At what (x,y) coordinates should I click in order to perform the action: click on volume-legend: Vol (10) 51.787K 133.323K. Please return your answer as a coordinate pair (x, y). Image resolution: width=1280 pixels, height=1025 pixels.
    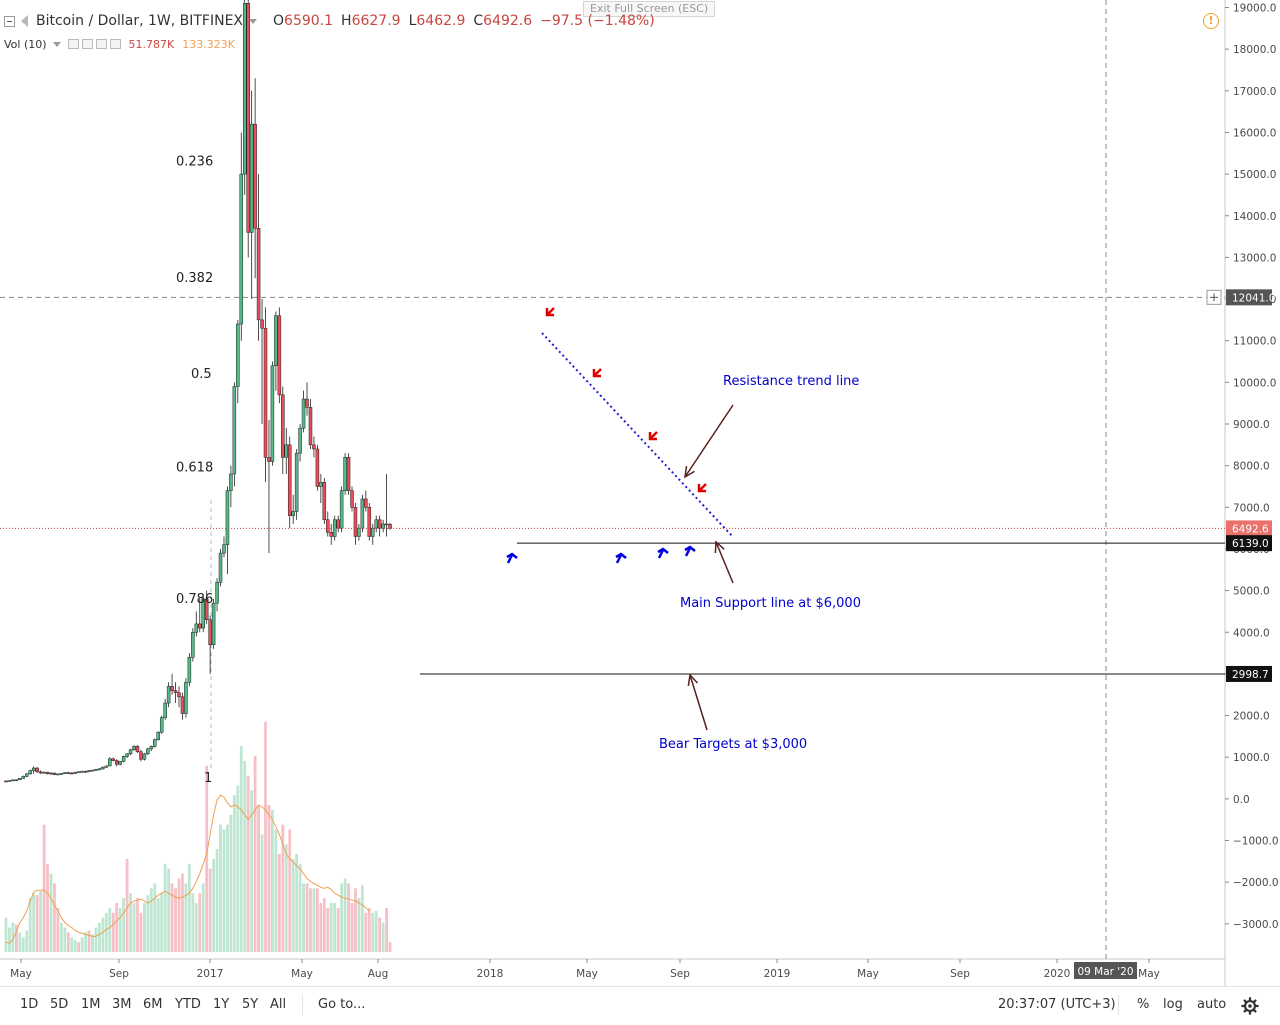
    Looking at the image, I should click on (119, 44).